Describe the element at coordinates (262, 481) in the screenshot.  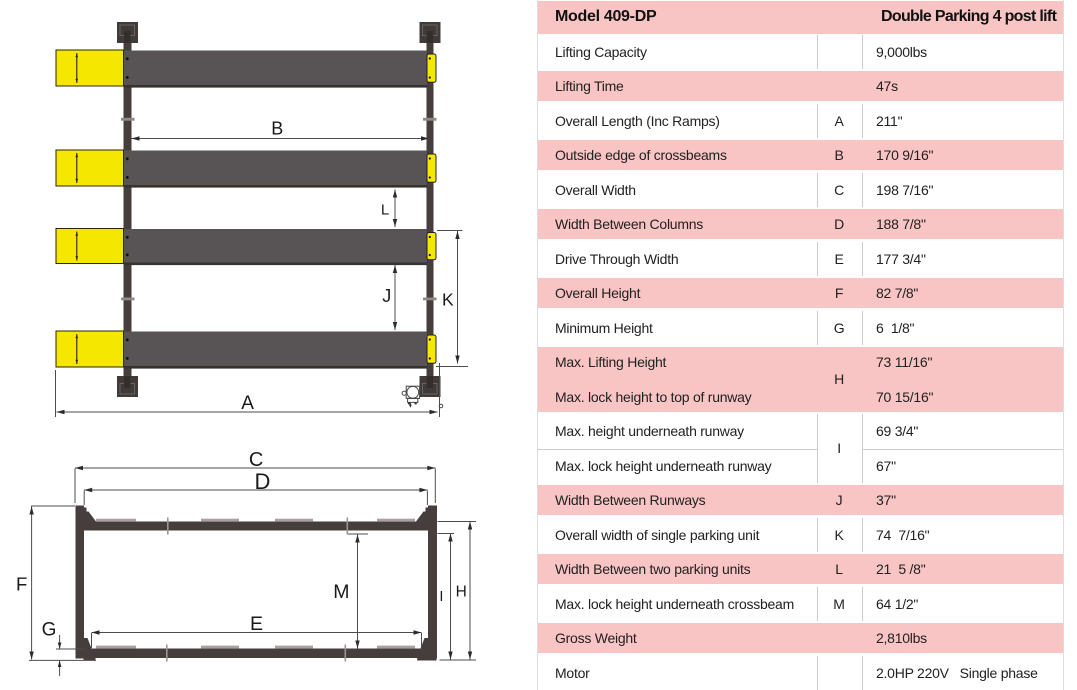
I see `svg-text: D` at that location.